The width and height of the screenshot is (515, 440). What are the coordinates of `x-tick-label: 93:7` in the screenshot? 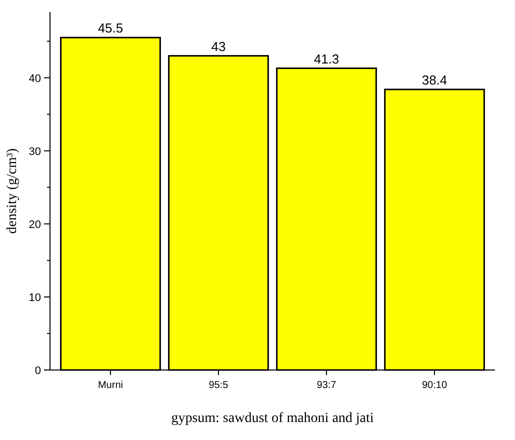 It's located at (326, 385).